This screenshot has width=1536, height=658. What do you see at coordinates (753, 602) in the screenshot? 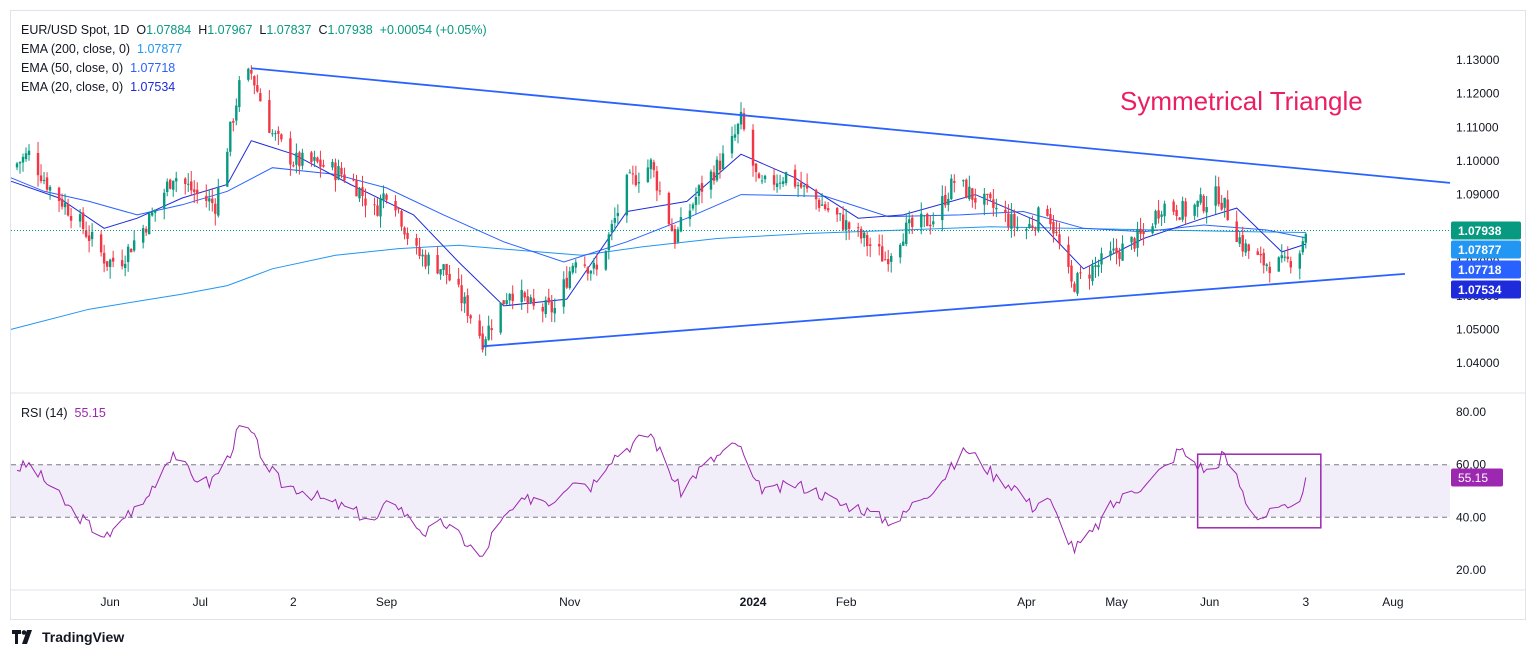
I see `time-axis-label: 2024` at bounding box center [753, 602].